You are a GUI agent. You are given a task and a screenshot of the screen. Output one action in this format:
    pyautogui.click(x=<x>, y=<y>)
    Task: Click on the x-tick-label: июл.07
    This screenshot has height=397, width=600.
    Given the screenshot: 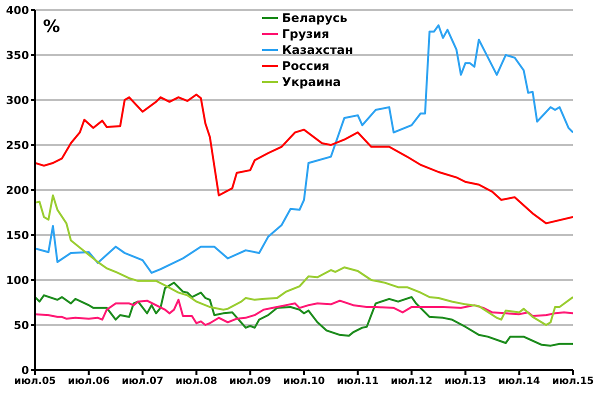 What is the action you would take?
    pyautogui.click(x=143, y=382)
    